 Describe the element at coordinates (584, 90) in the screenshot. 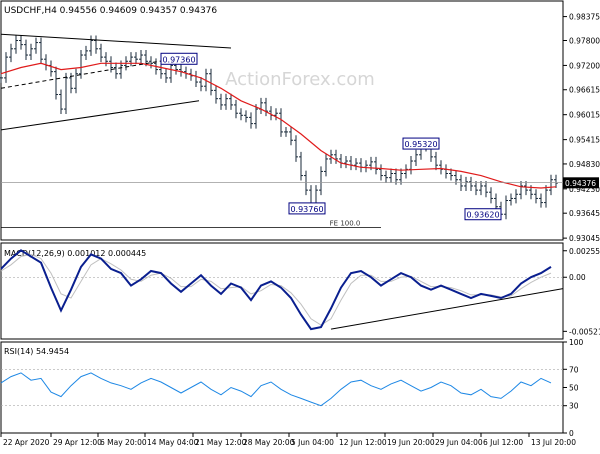

I see `price-ytick-label: 0.96615` at that location.